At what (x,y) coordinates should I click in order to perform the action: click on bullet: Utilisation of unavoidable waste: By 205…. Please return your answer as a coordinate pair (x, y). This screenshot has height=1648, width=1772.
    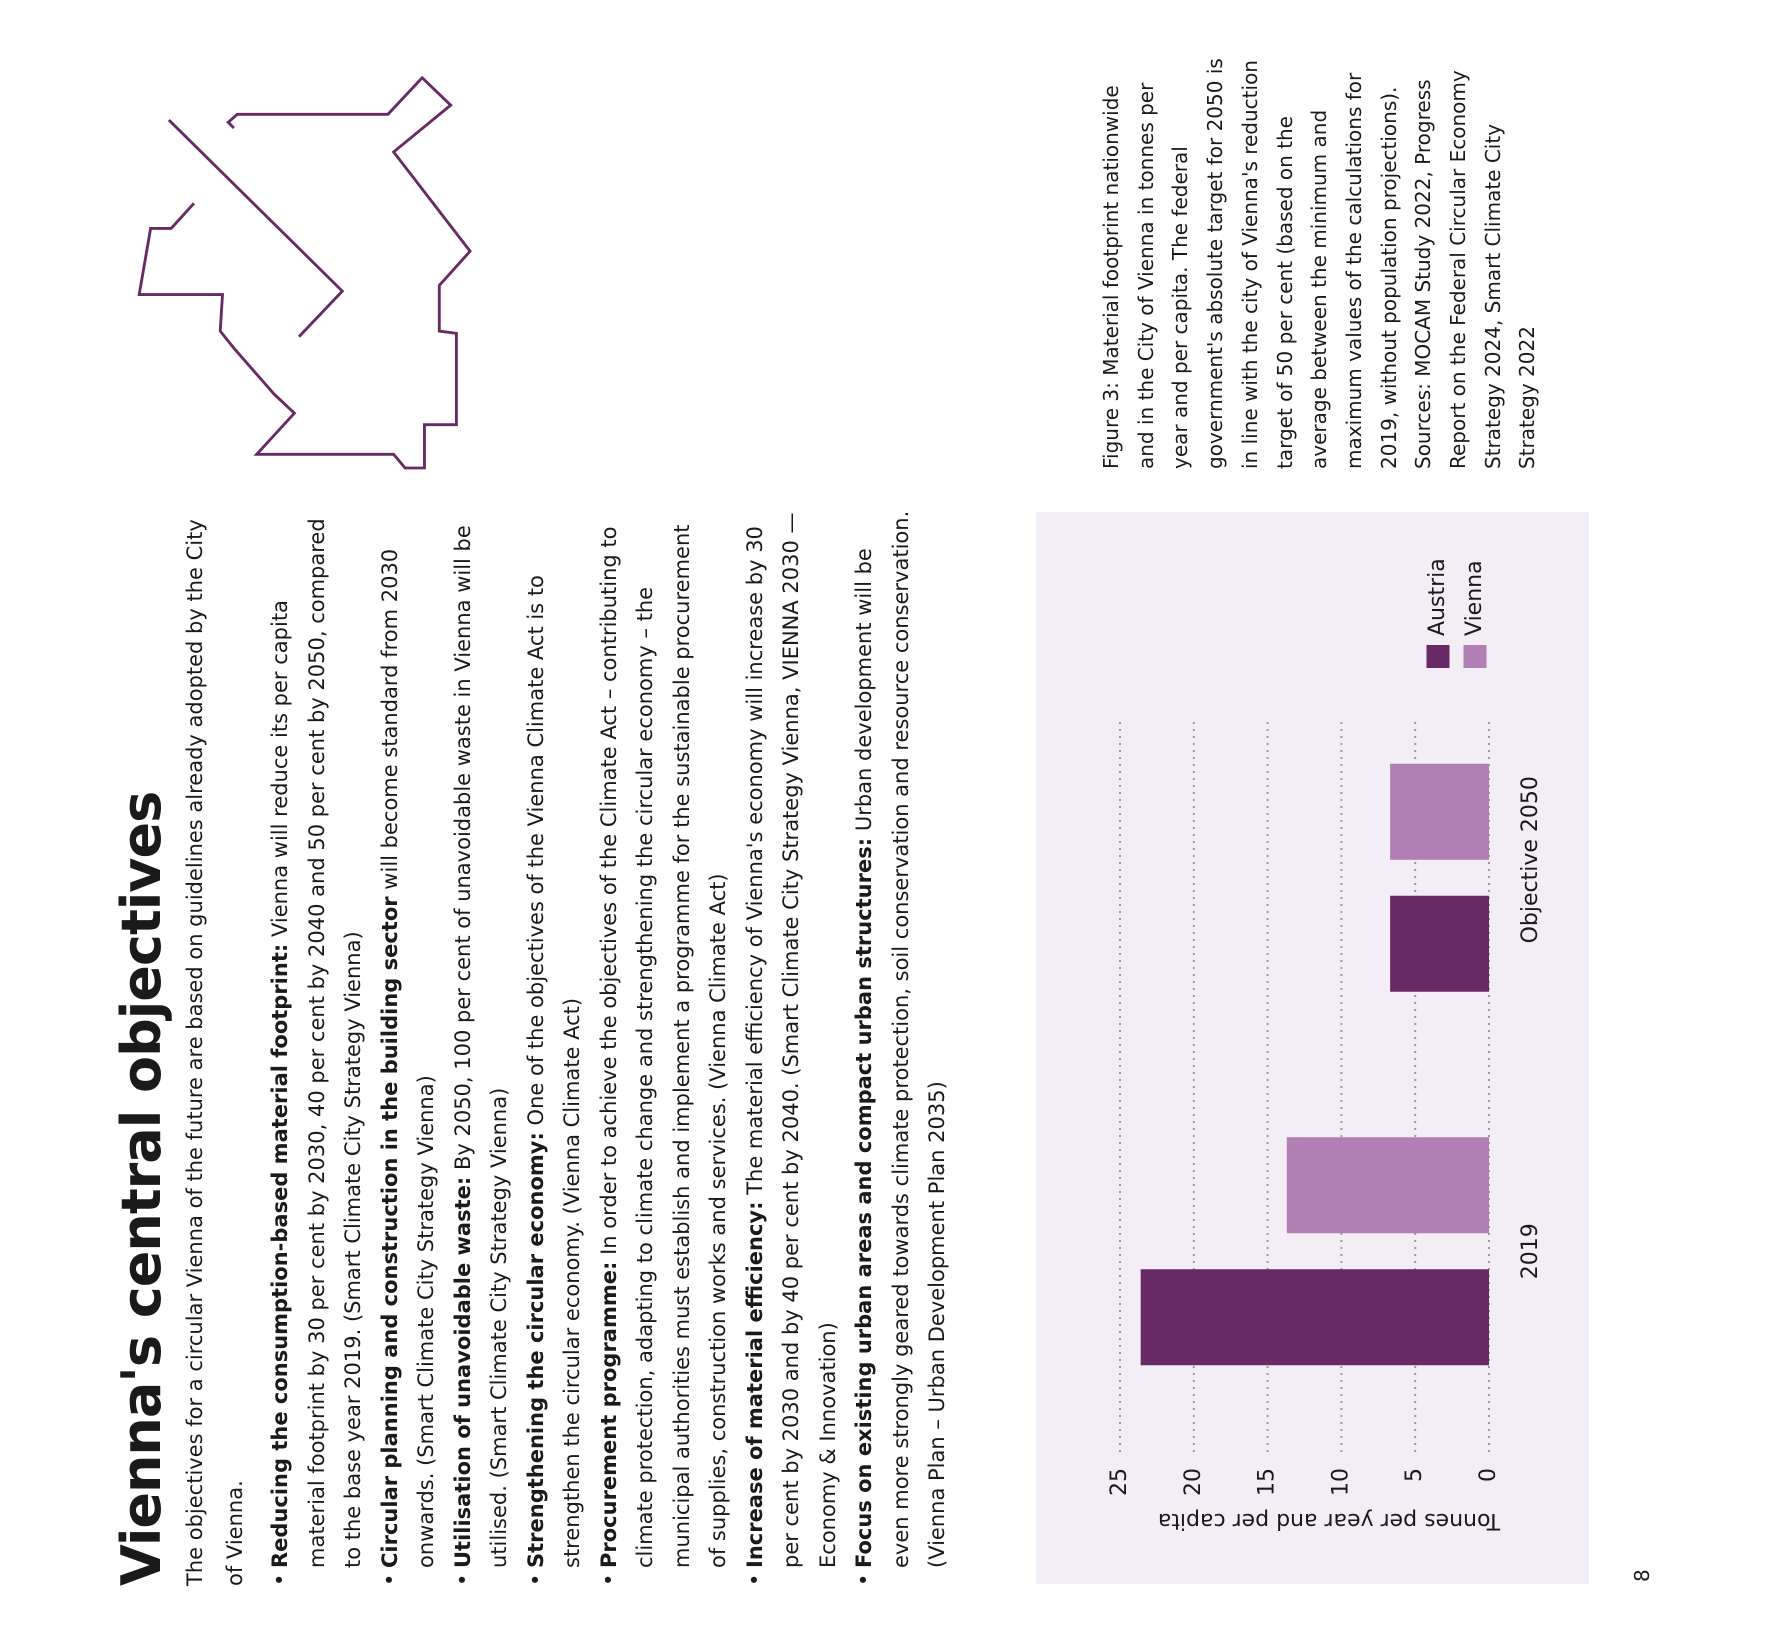
    Looking at the image, I should click on (481, 1046).